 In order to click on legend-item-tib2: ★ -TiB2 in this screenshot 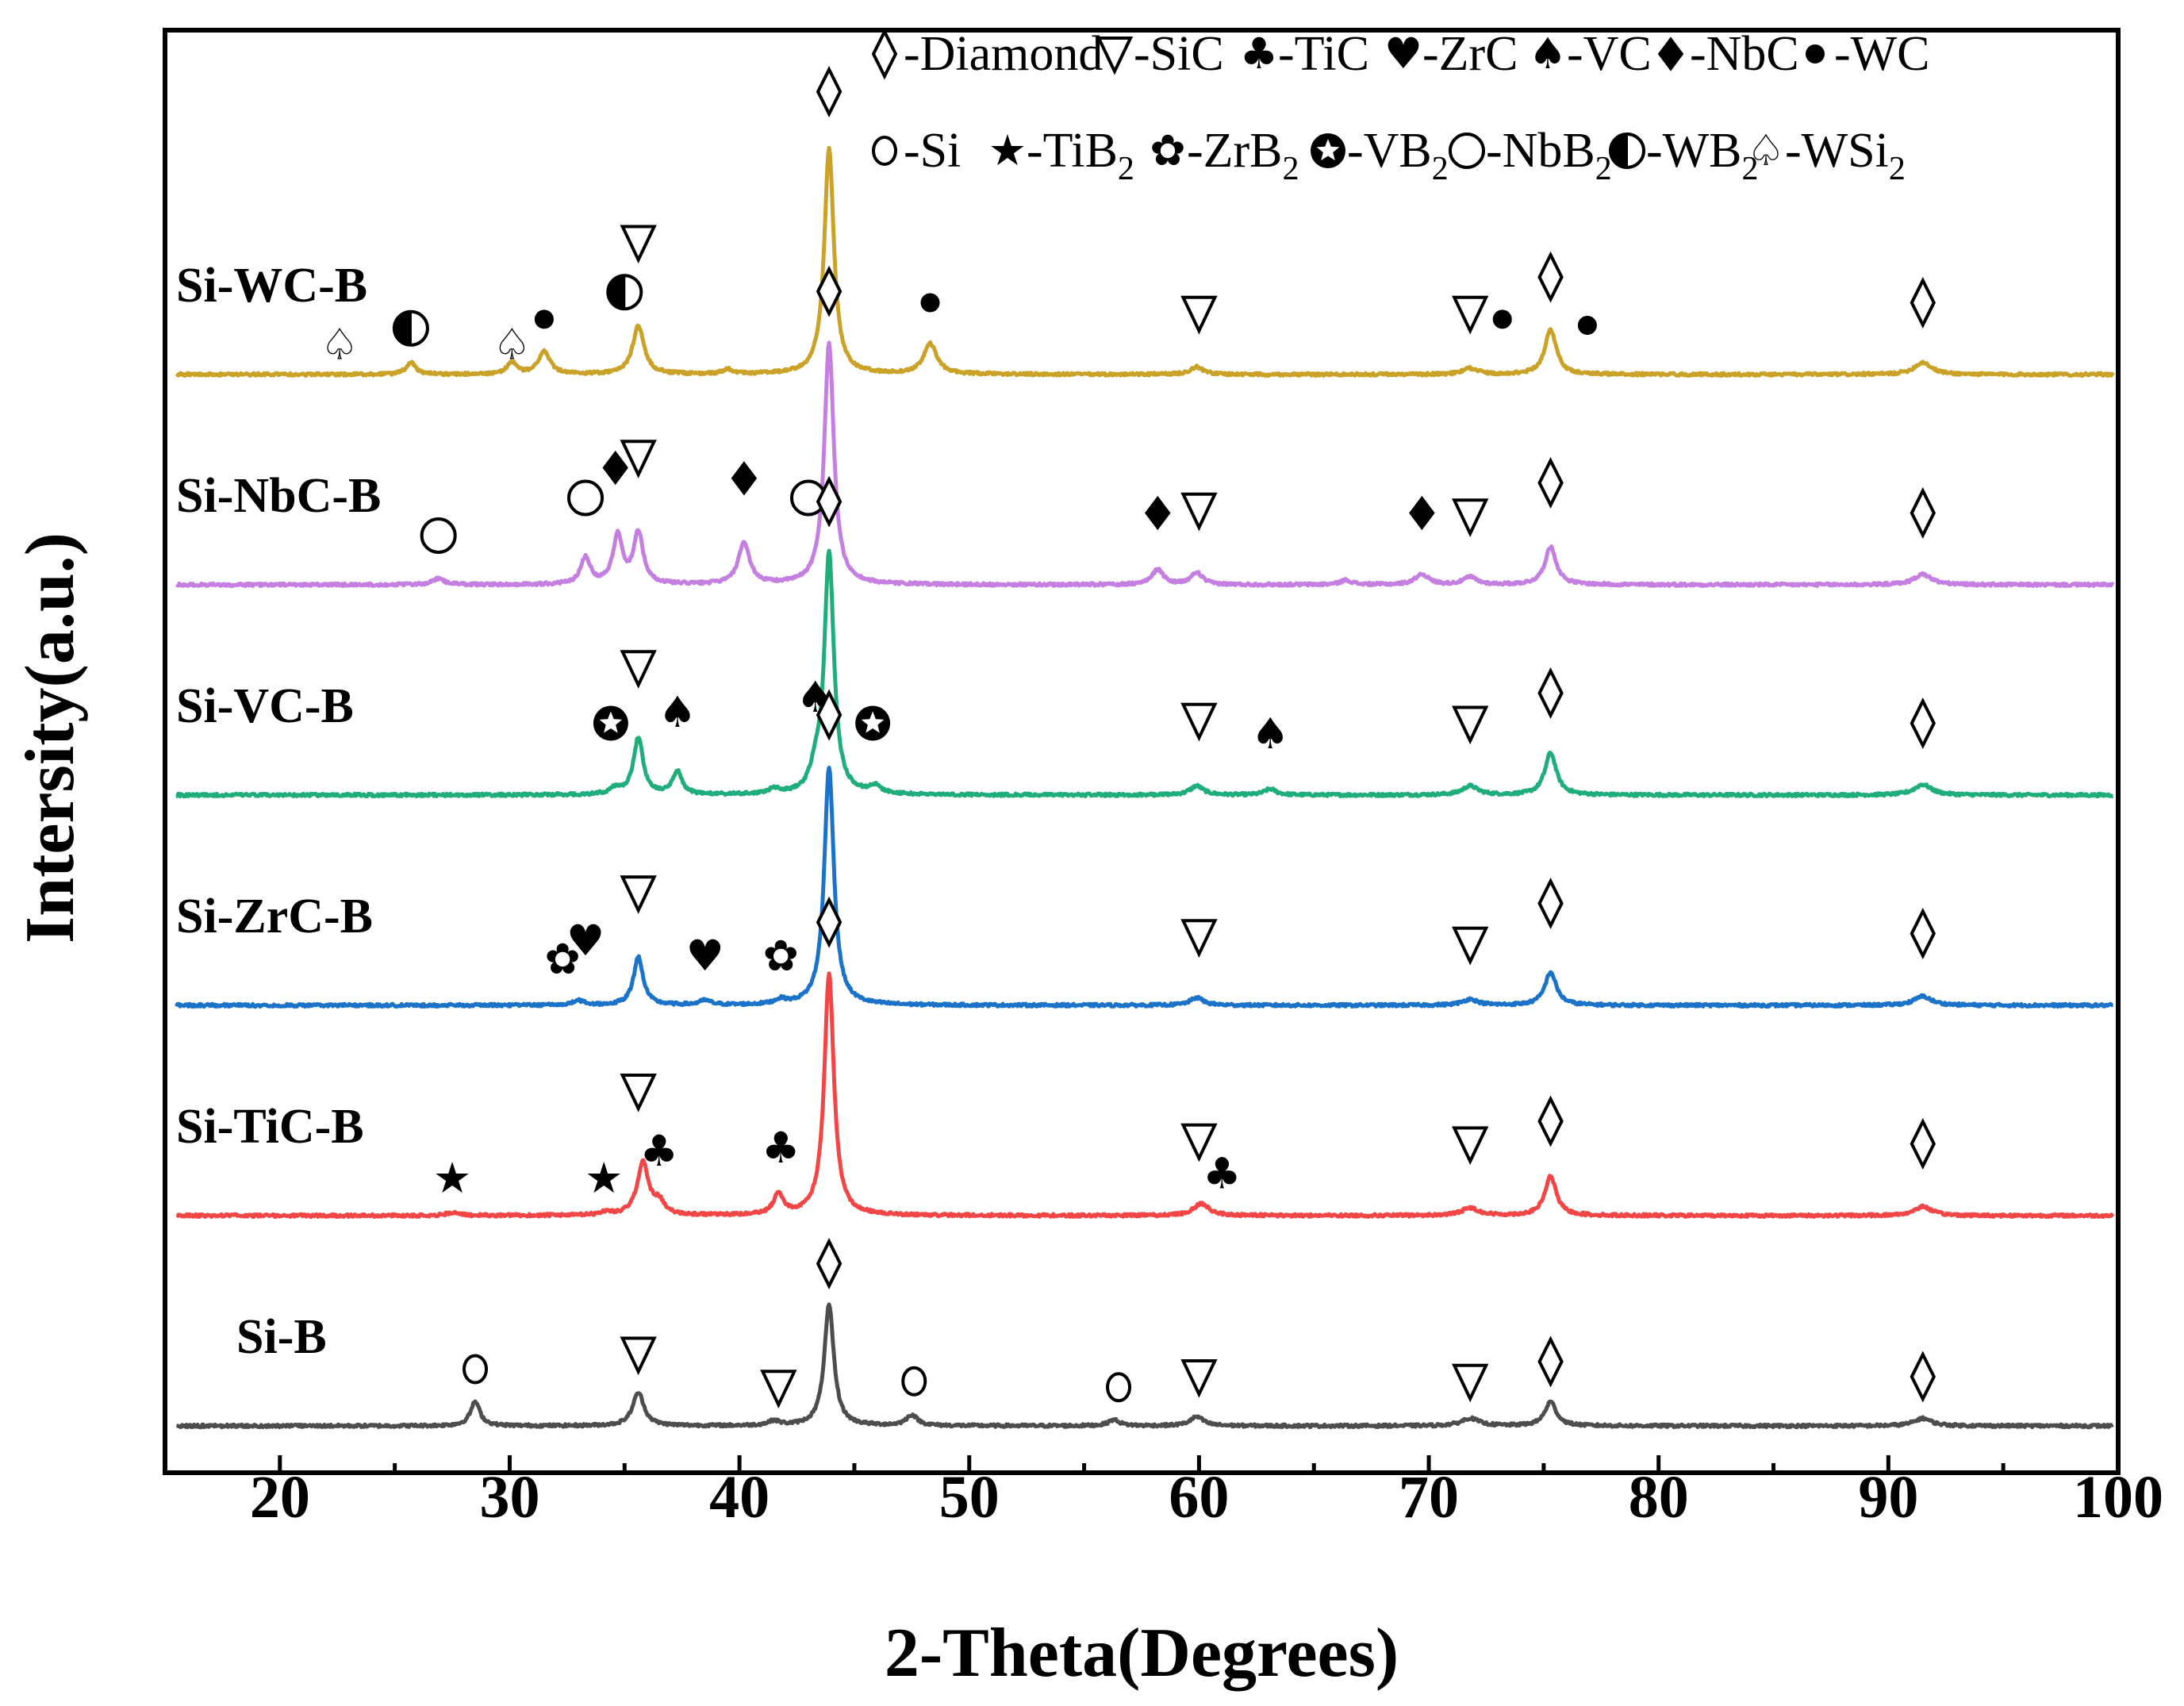, I will do `click(1061, 155)`.